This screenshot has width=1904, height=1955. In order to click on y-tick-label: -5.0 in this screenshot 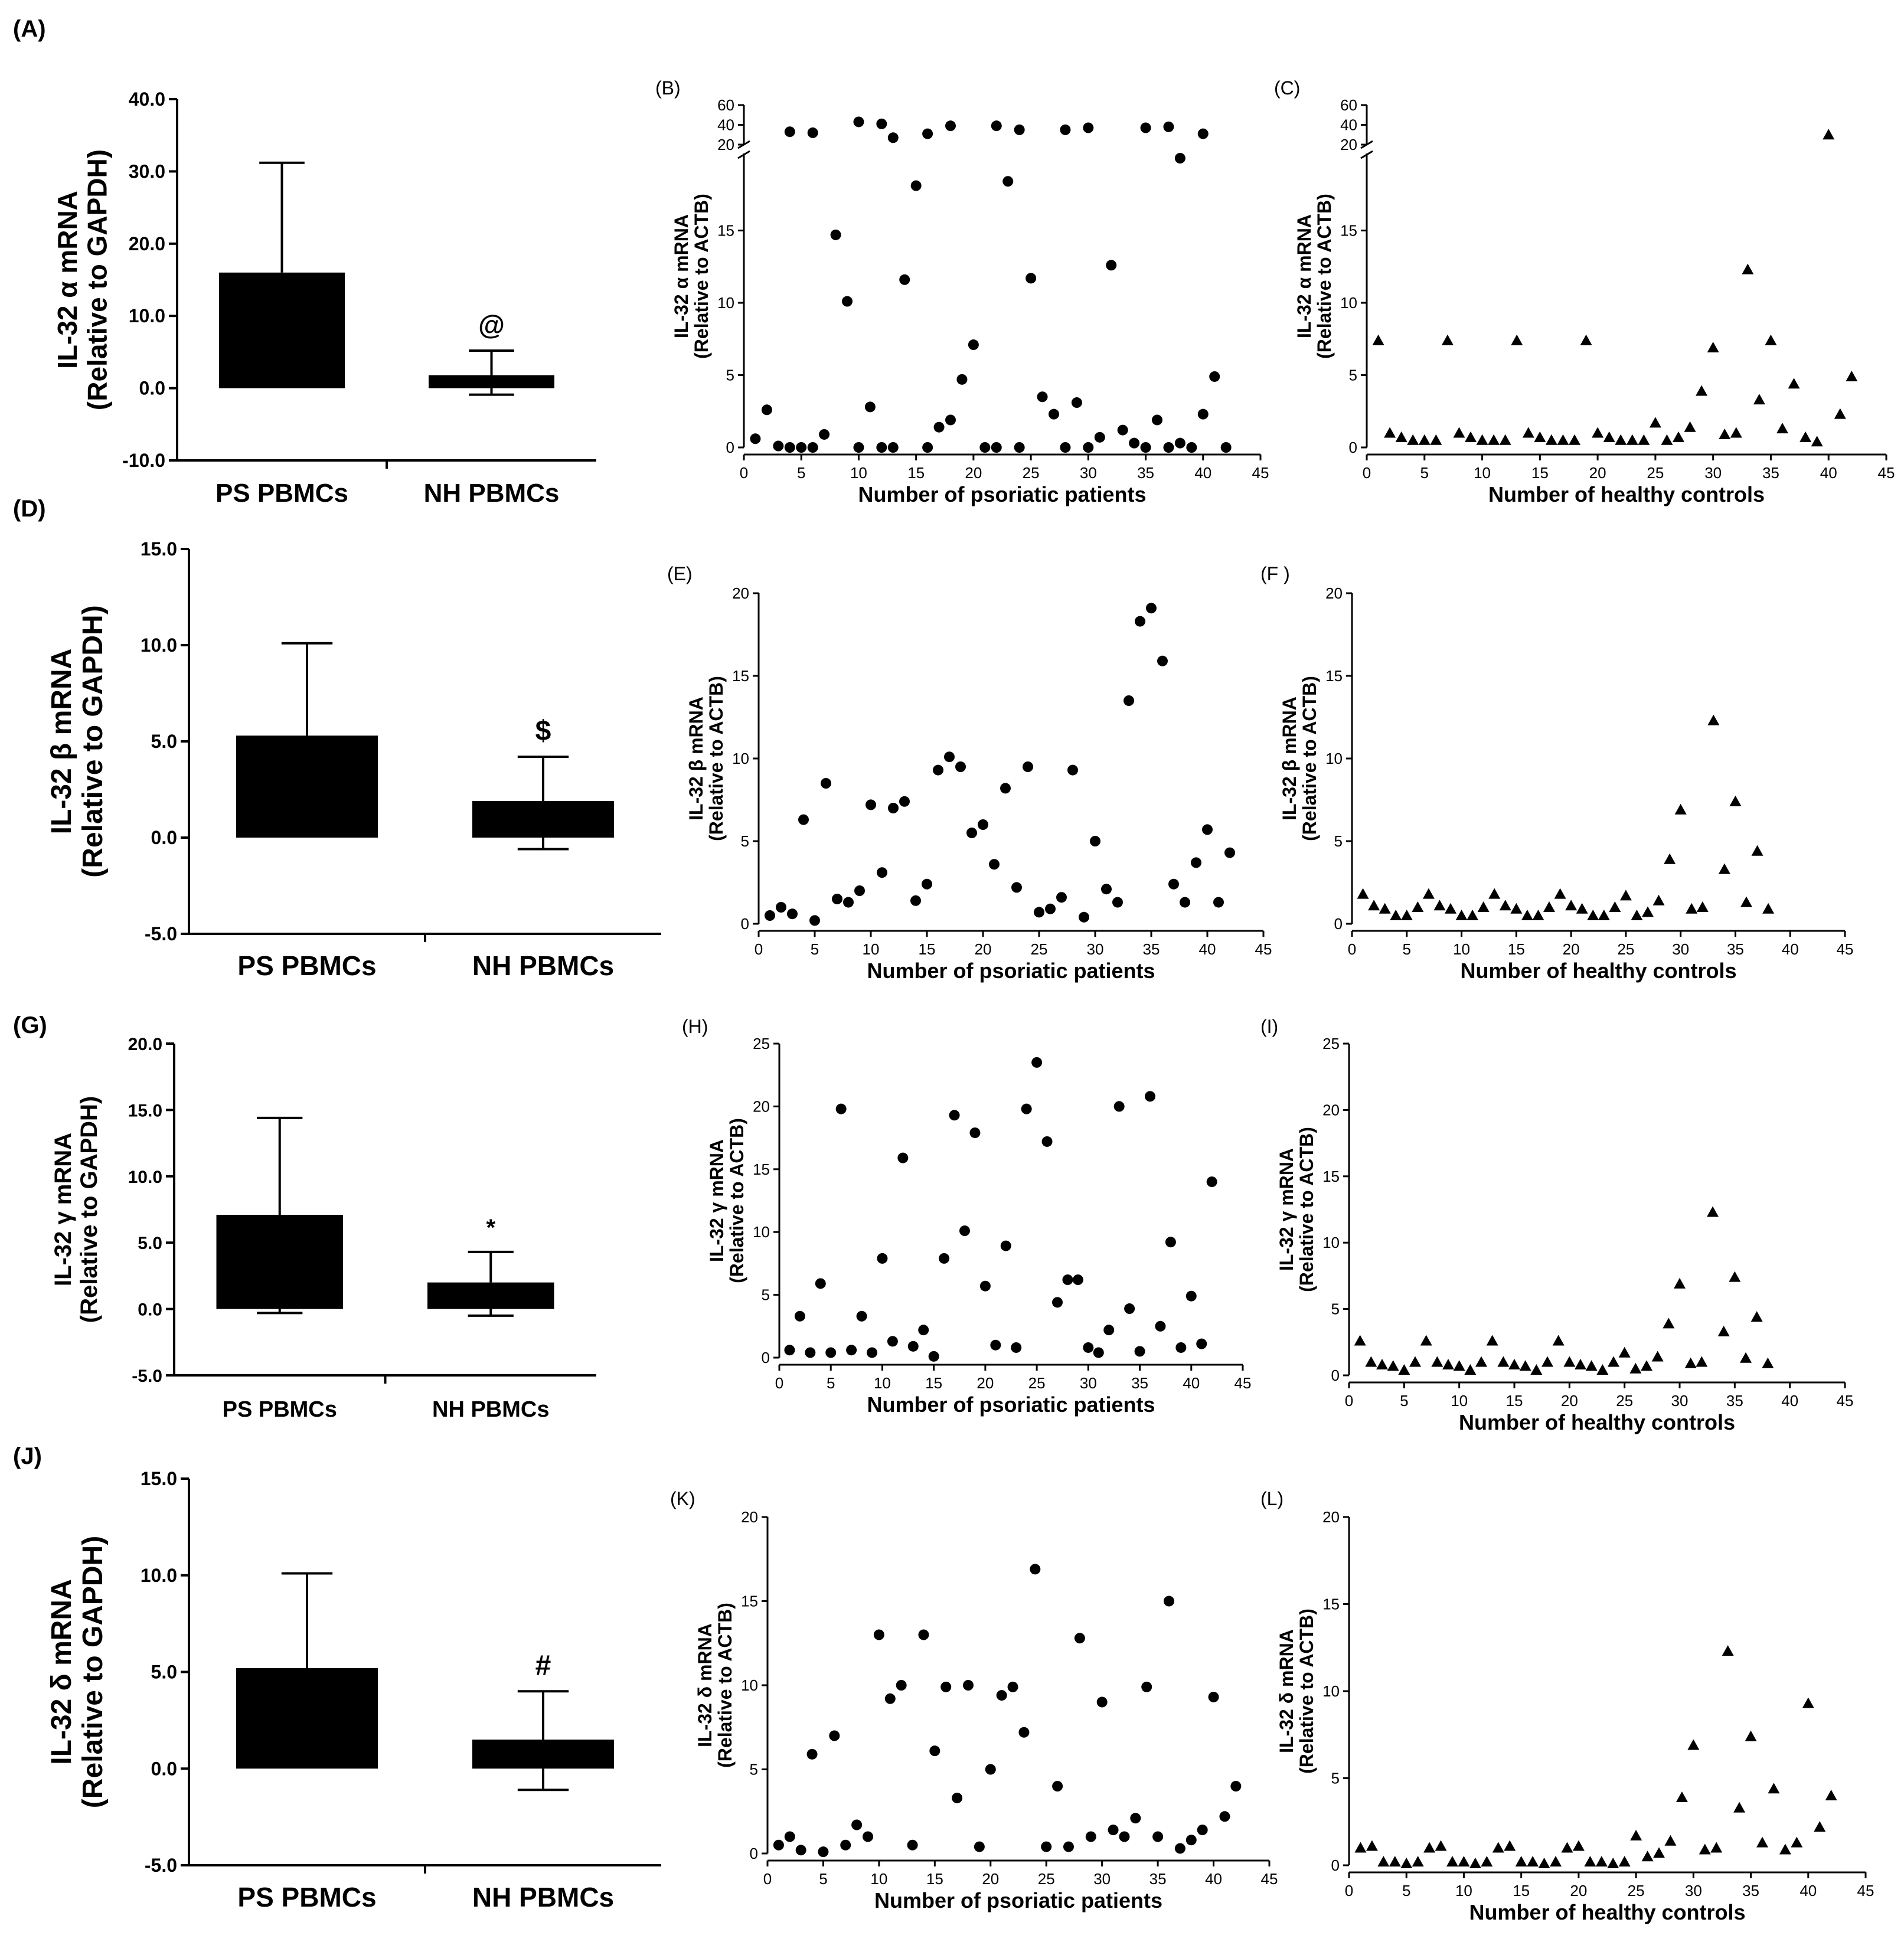, I will do `click(161, 933)`.